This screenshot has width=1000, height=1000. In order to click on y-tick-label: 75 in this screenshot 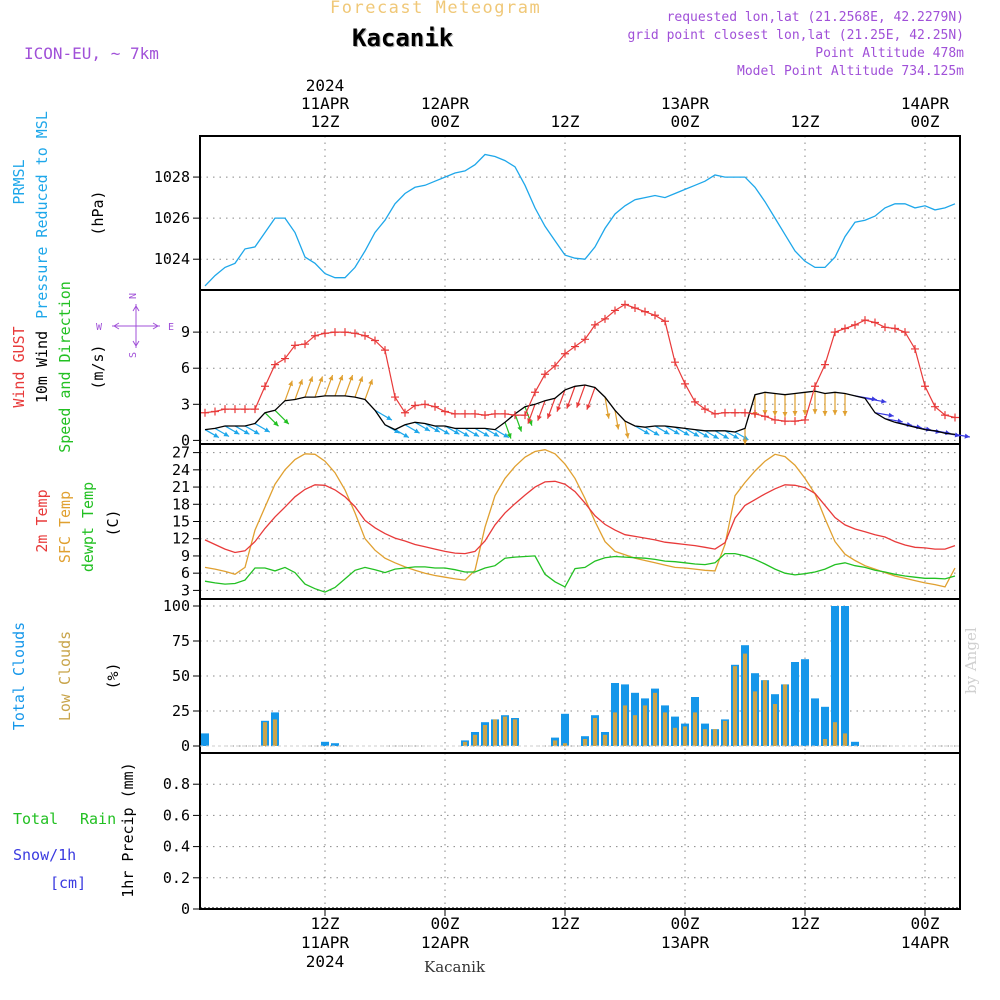, I will do `click(181, 641)`.